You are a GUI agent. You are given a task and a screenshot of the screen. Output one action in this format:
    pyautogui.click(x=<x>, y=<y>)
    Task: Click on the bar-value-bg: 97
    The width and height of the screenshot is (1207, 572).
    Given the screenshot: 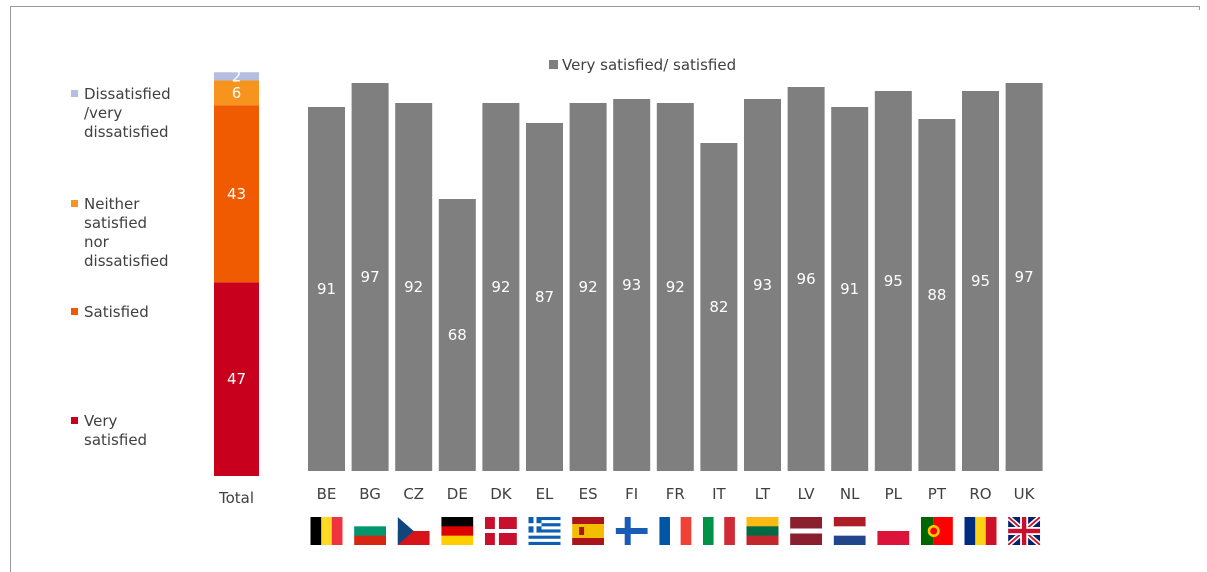 What is the action you would take?
    pyautogui.click(x=370, y=277)
    